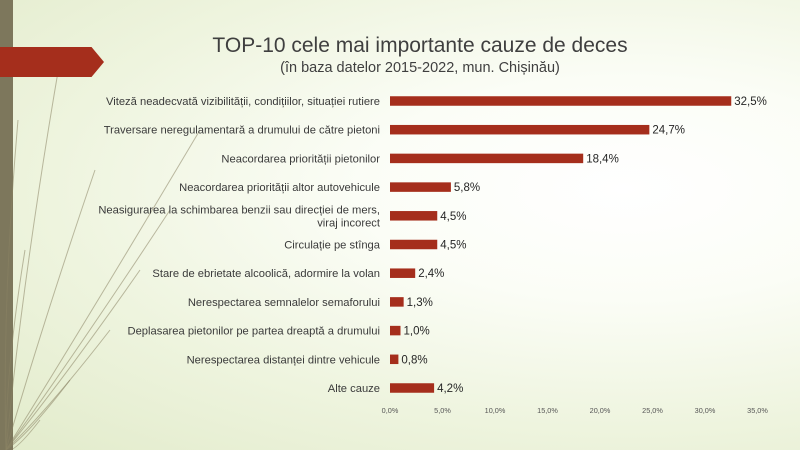 The width and height of the screenshot is (800, 450). What do you see at coordinates (467, 188) in the screenshot?
I see `data-label: 5,8%` at bounding box center [467, 188].